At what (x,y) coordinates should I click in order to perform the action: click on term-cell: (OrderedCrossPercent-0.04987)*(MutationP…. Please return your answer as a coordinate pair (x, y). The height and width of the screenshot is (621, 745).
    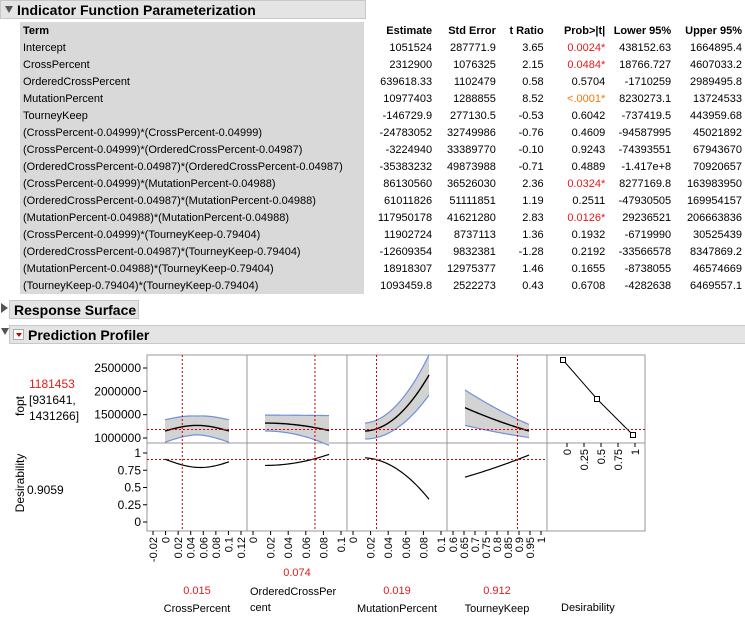
    Looking at the image, I should click on (192, 200).